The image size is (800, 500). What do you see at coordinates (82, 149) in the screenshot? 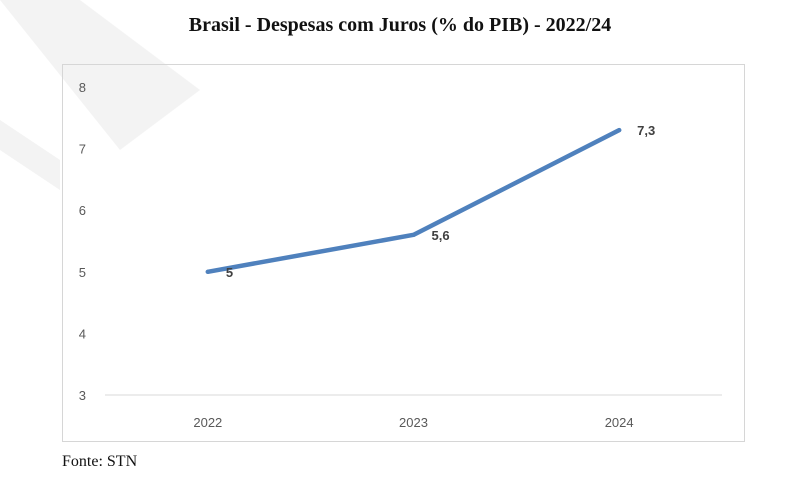
I see `y-tick-label: 7` at bounding box center [82, 149].